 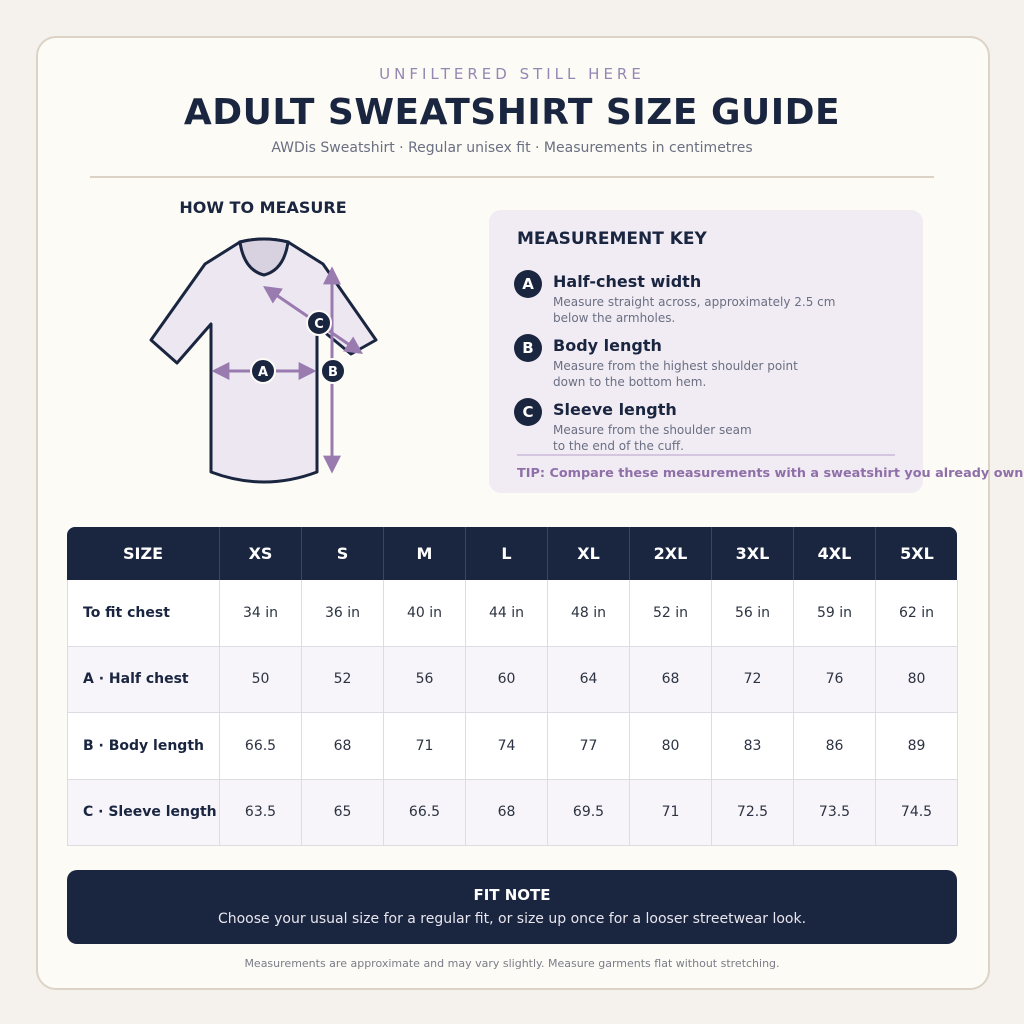 What do you see at coordinates (753, 553) in the screenshot?
I see `header-cell: 3XL` at bounding box center [753, 553].